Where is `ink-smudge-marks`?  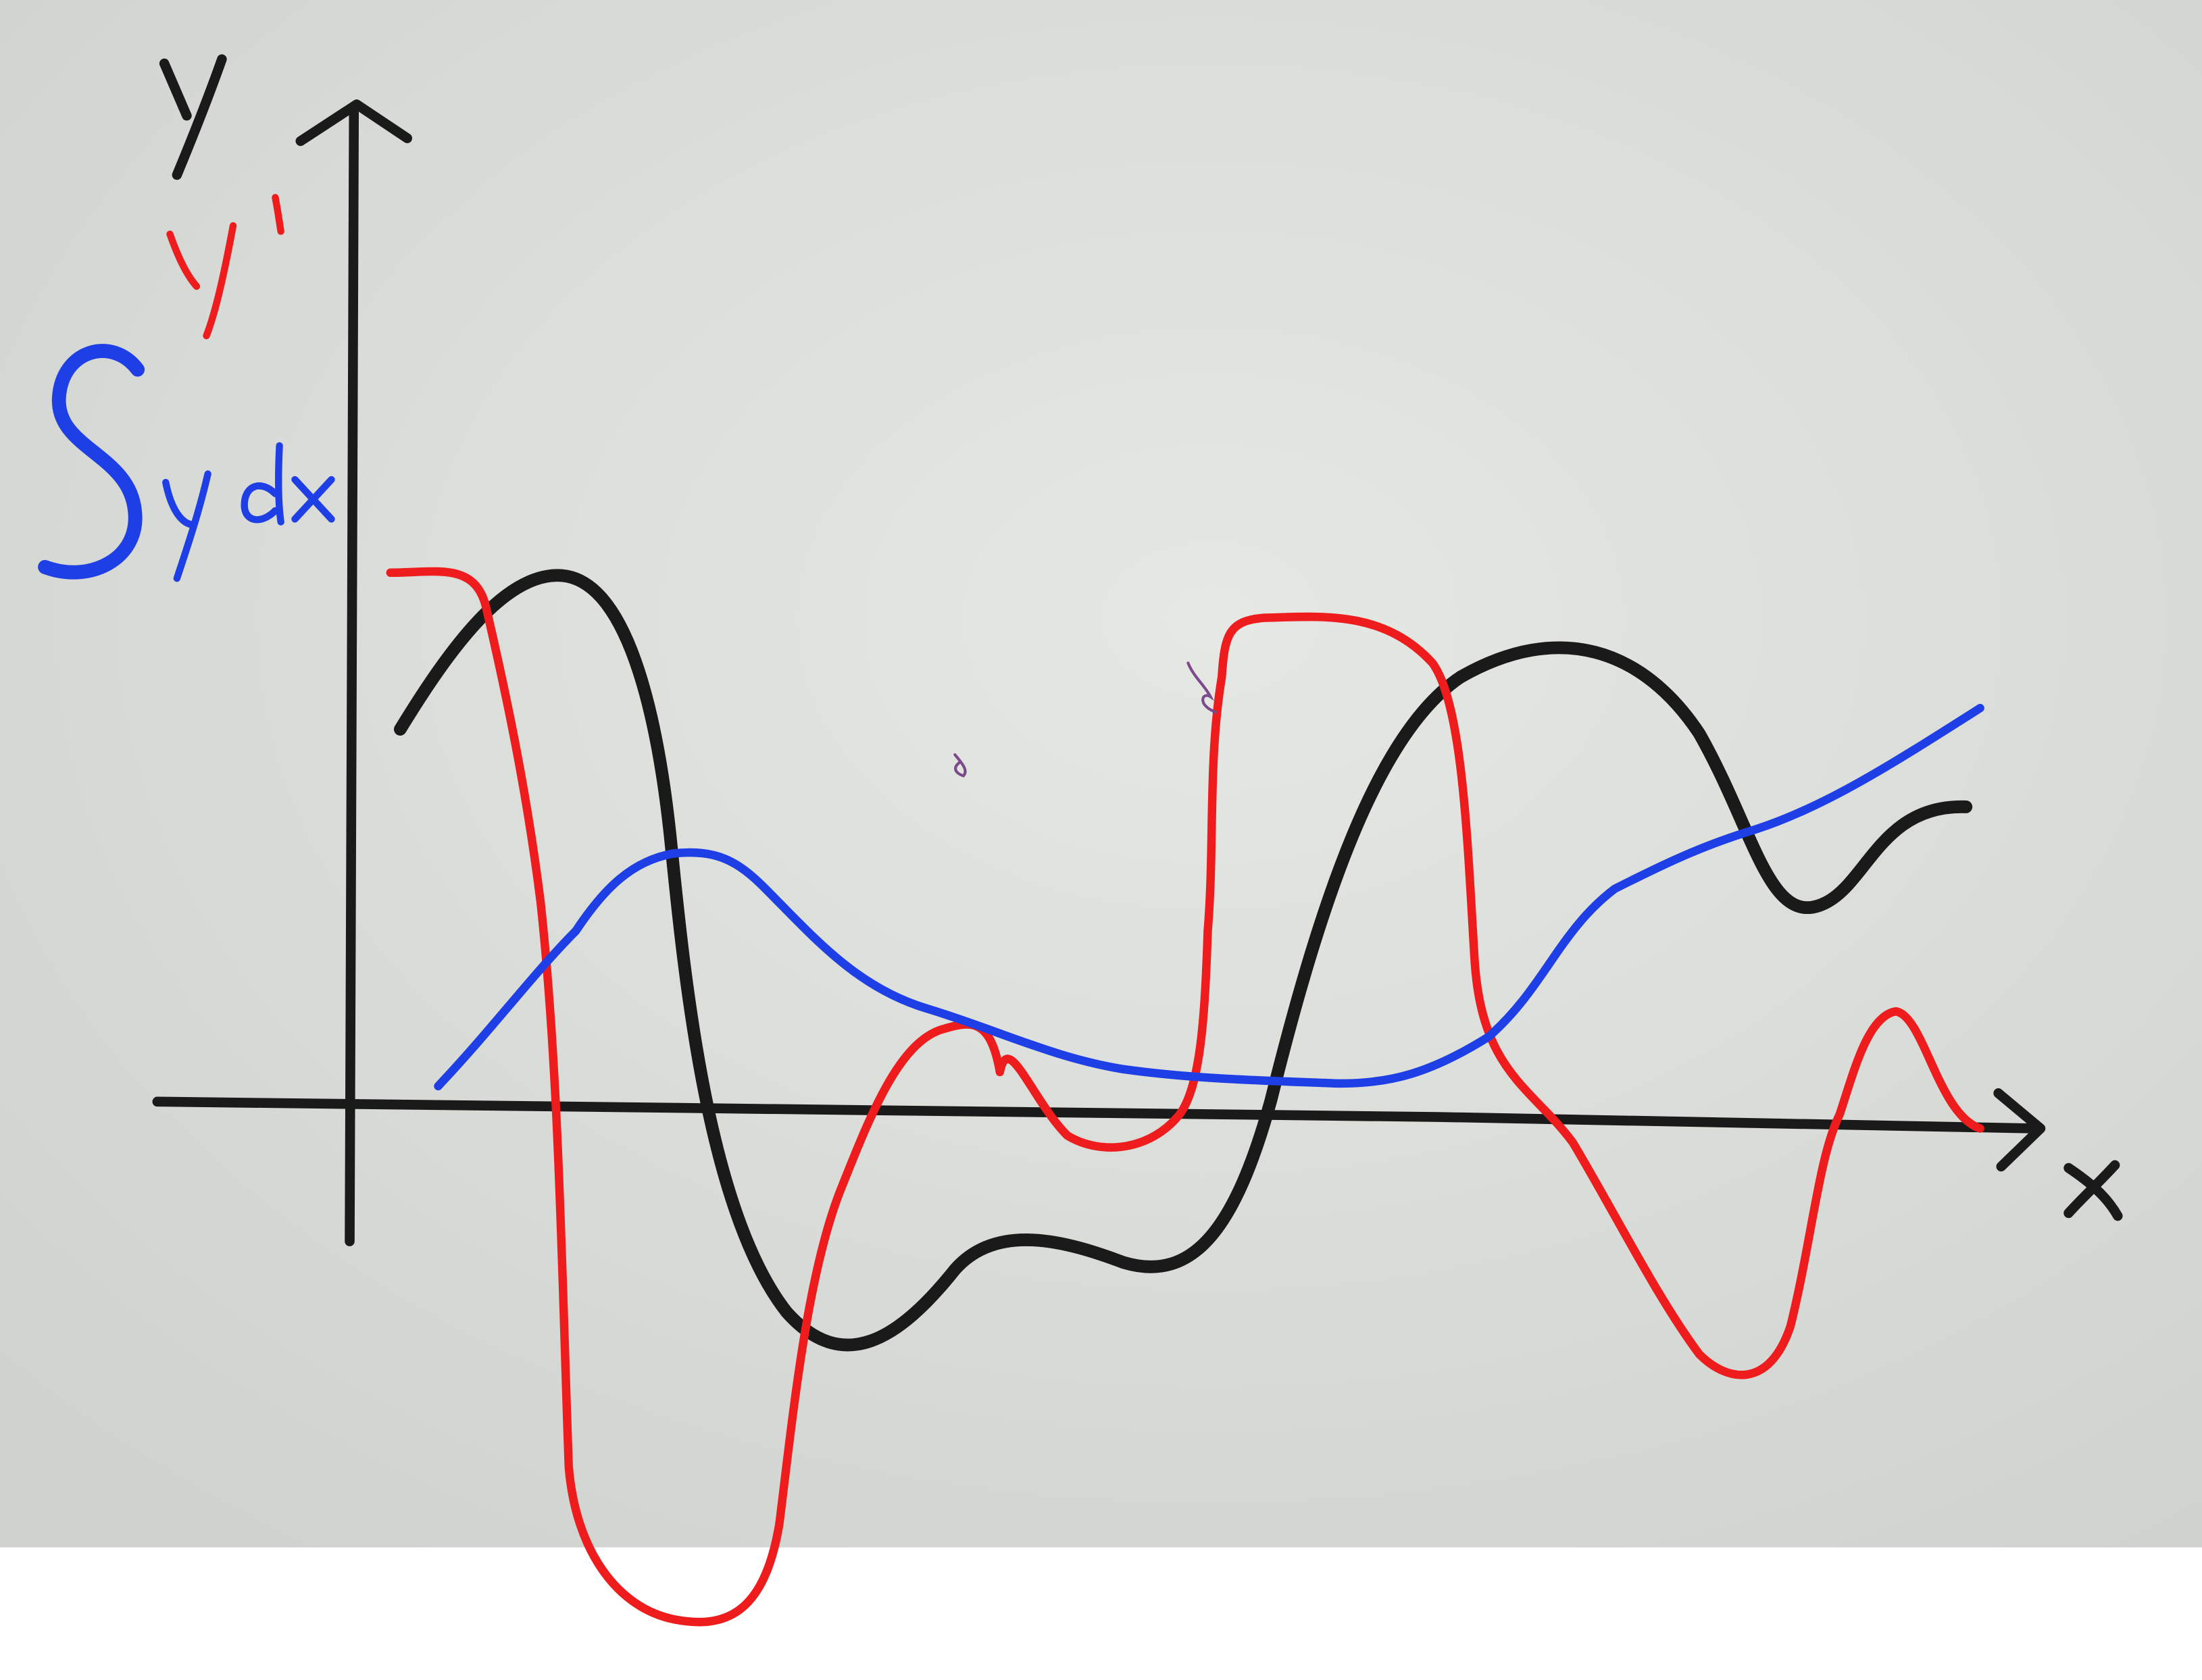
ink-smudge-marks is located at coordinates (1085, 720).